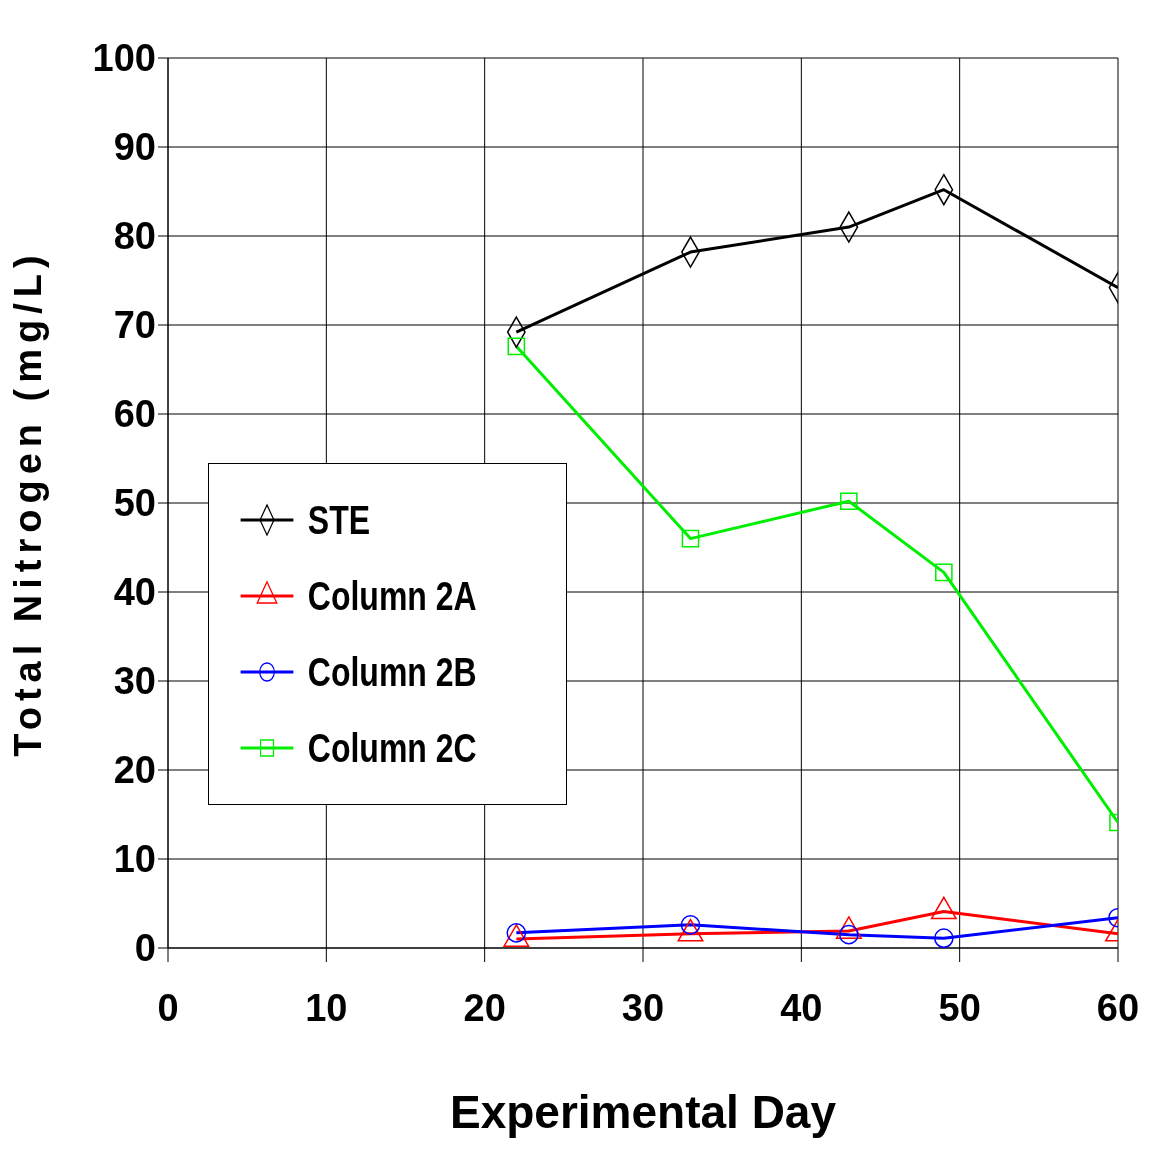 The image size is (1174, 1152). I want to click on y-tick-label: 90, so click(134, 147).